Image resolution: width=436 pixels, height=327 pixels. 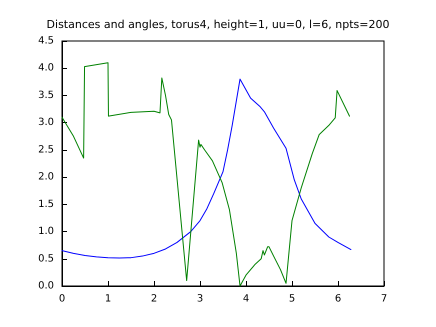 What do you see at coordinates (46, 204) in the screenshot?
I see `y-tick-label: 1.5` at bounding box center [46, 204].